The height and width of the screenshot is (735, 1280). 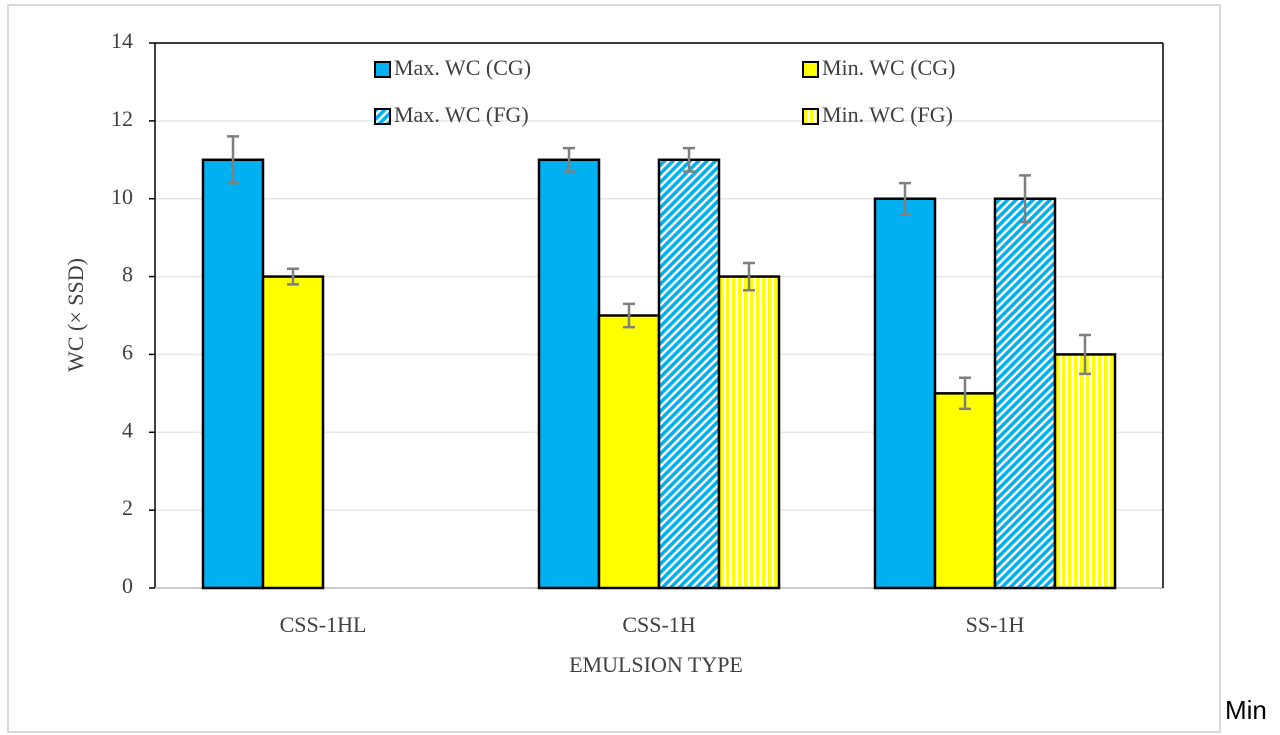 What do you see at coordinates (462, 67) in the screenshot?
I see `legend-label: Max. WC (CG)` at bounding box center [462, 67].